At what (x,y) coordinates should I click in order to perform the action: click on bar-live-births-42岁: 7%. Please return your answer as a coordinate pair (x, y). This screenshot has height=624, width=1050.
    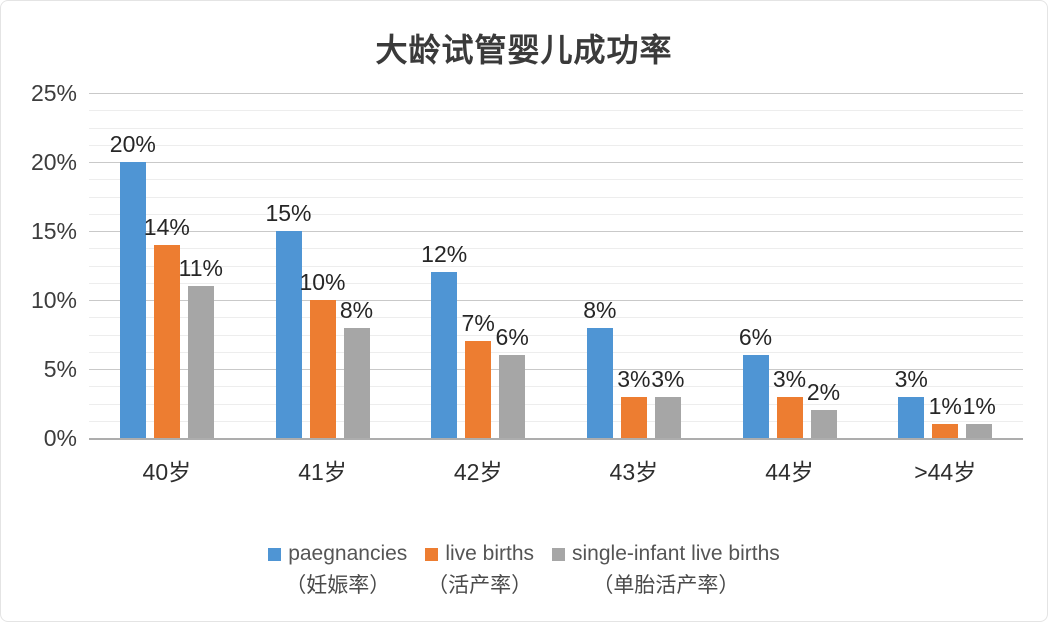
    Looking at the image, I should click on (478, 374).